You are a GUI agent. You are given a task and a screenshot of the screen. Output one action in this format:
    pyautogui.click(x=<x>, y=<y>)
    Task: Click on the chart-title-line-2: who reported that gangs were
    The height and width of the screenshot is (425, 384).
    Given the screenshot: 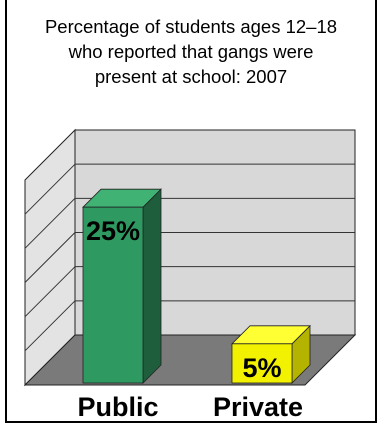 What is the action you would take?
    pyautogui.click(x=191, y=51)
    